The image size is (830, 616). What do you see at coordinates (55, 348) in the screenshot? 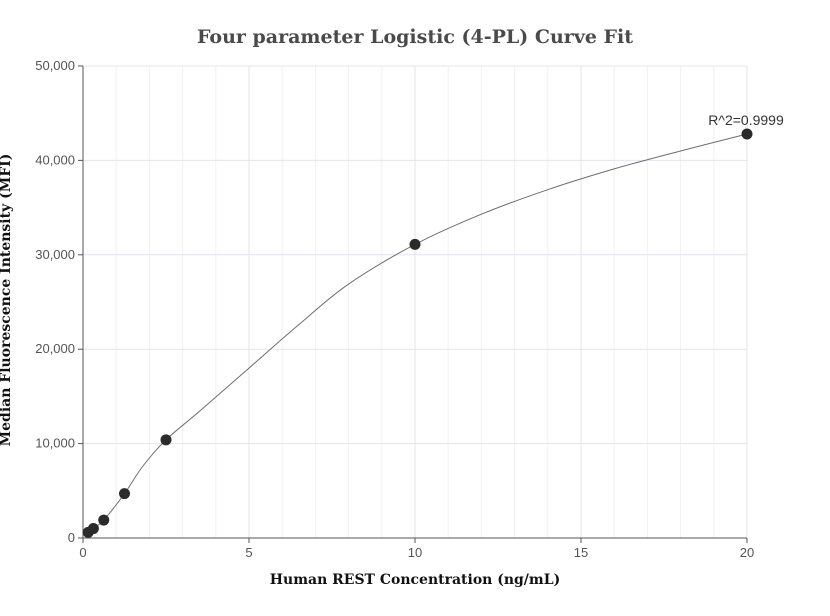
I see `y-tick-label: 20,000` at bounding box center [55, 348].